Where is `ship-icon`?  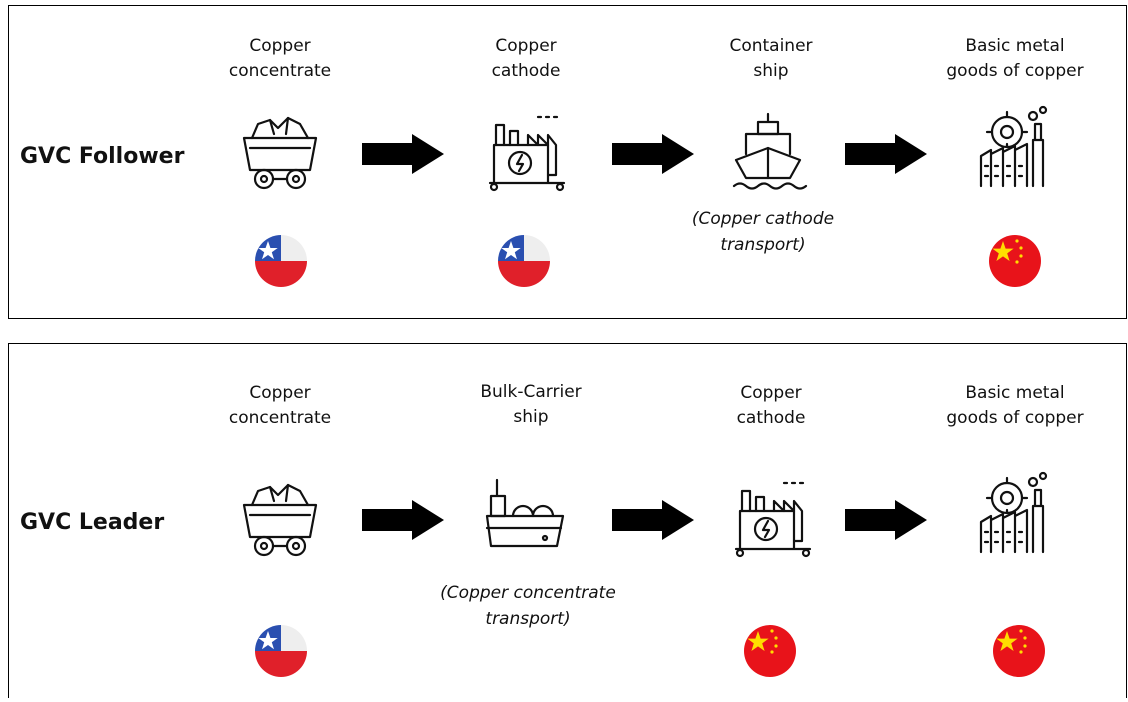
ship-icon is located at coordinates (770, 151).